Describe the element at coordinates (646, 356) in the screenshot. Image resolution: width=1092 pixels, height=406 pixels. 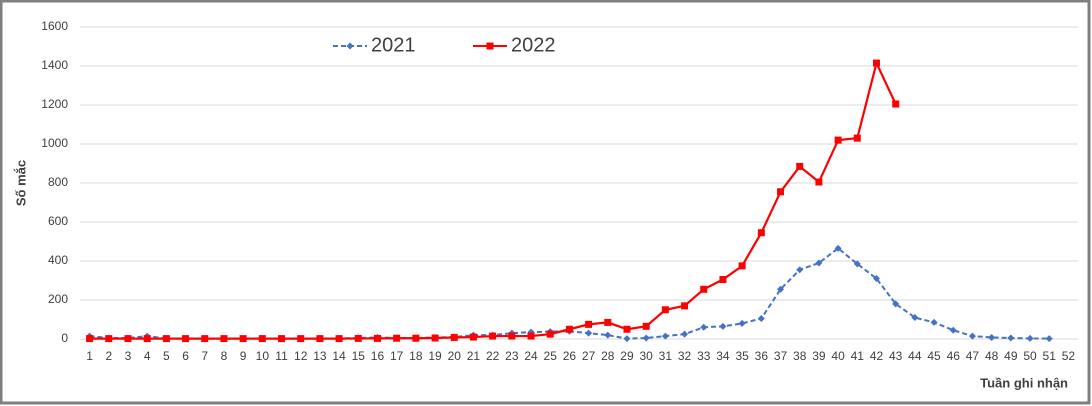
I see `x-tick-label: 30` at that location.